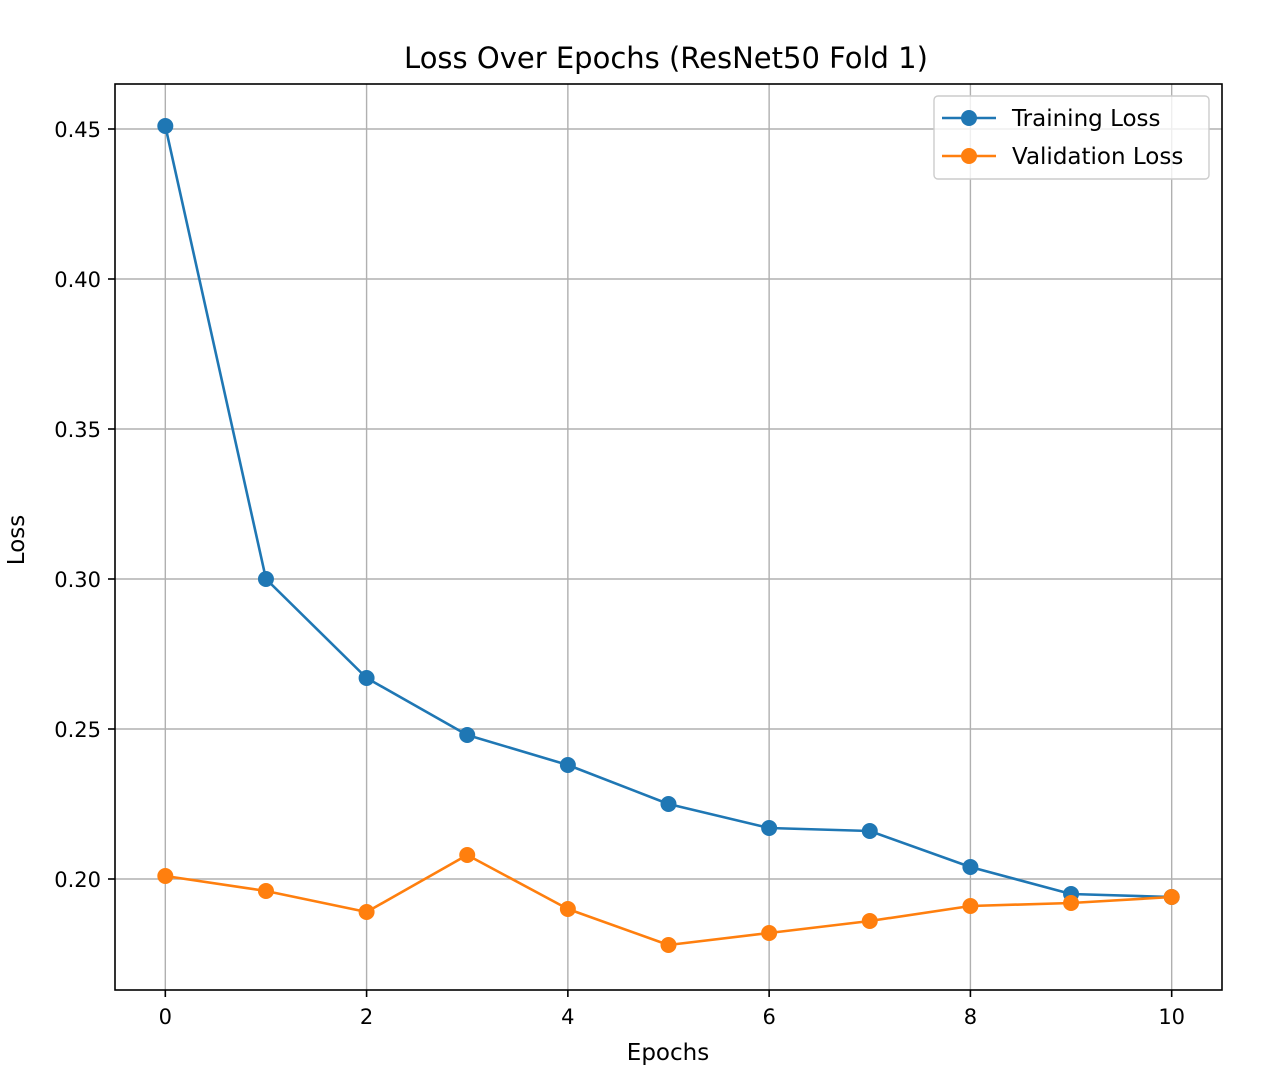  Describe the element at coordinates (77, 880) in the screenshot. I see `y-tick-label: 0.20` at that location.